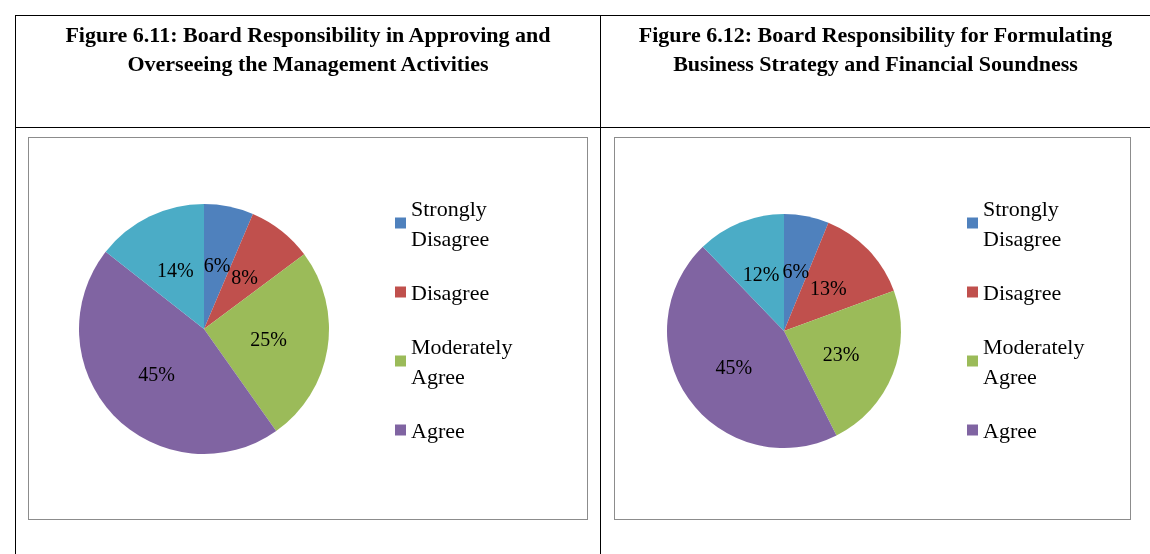 This screenshot has width=1150, height=554. I want to click on chart-title: Figure 6.11: Board Responsibility in Approving and Overseeing the Management Activities, so click(308, 49).